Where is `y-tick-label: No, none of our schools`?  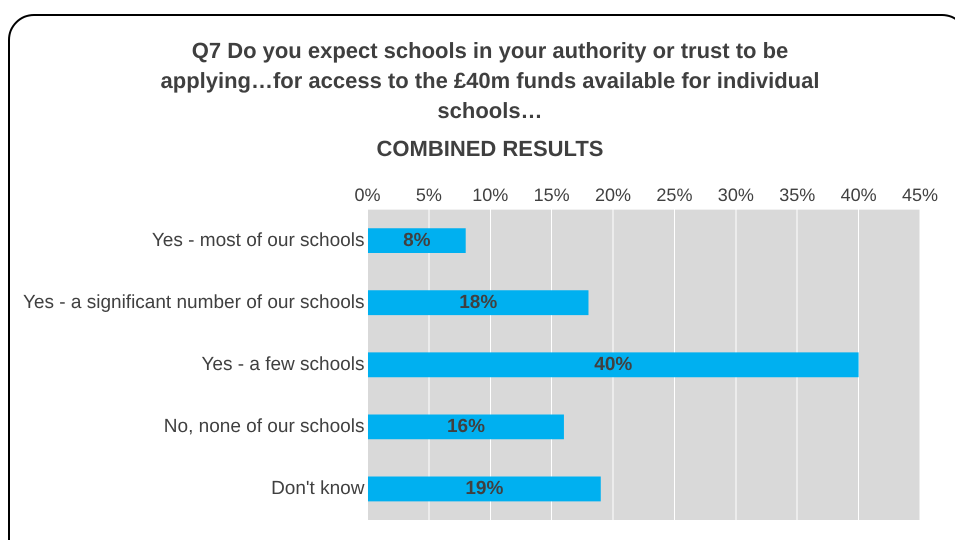 y-tick-label: No, none of our schools is located at coordinates (264, 427).